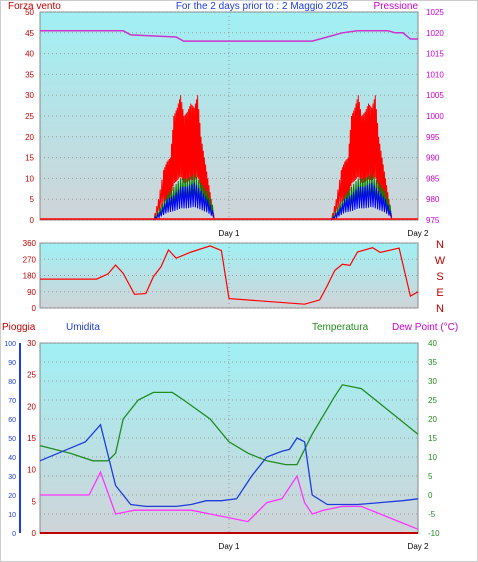 Image resolution: width=478 pixels, height=562 pixels. I want to click on temp-tick: 10, so click(432, 457).